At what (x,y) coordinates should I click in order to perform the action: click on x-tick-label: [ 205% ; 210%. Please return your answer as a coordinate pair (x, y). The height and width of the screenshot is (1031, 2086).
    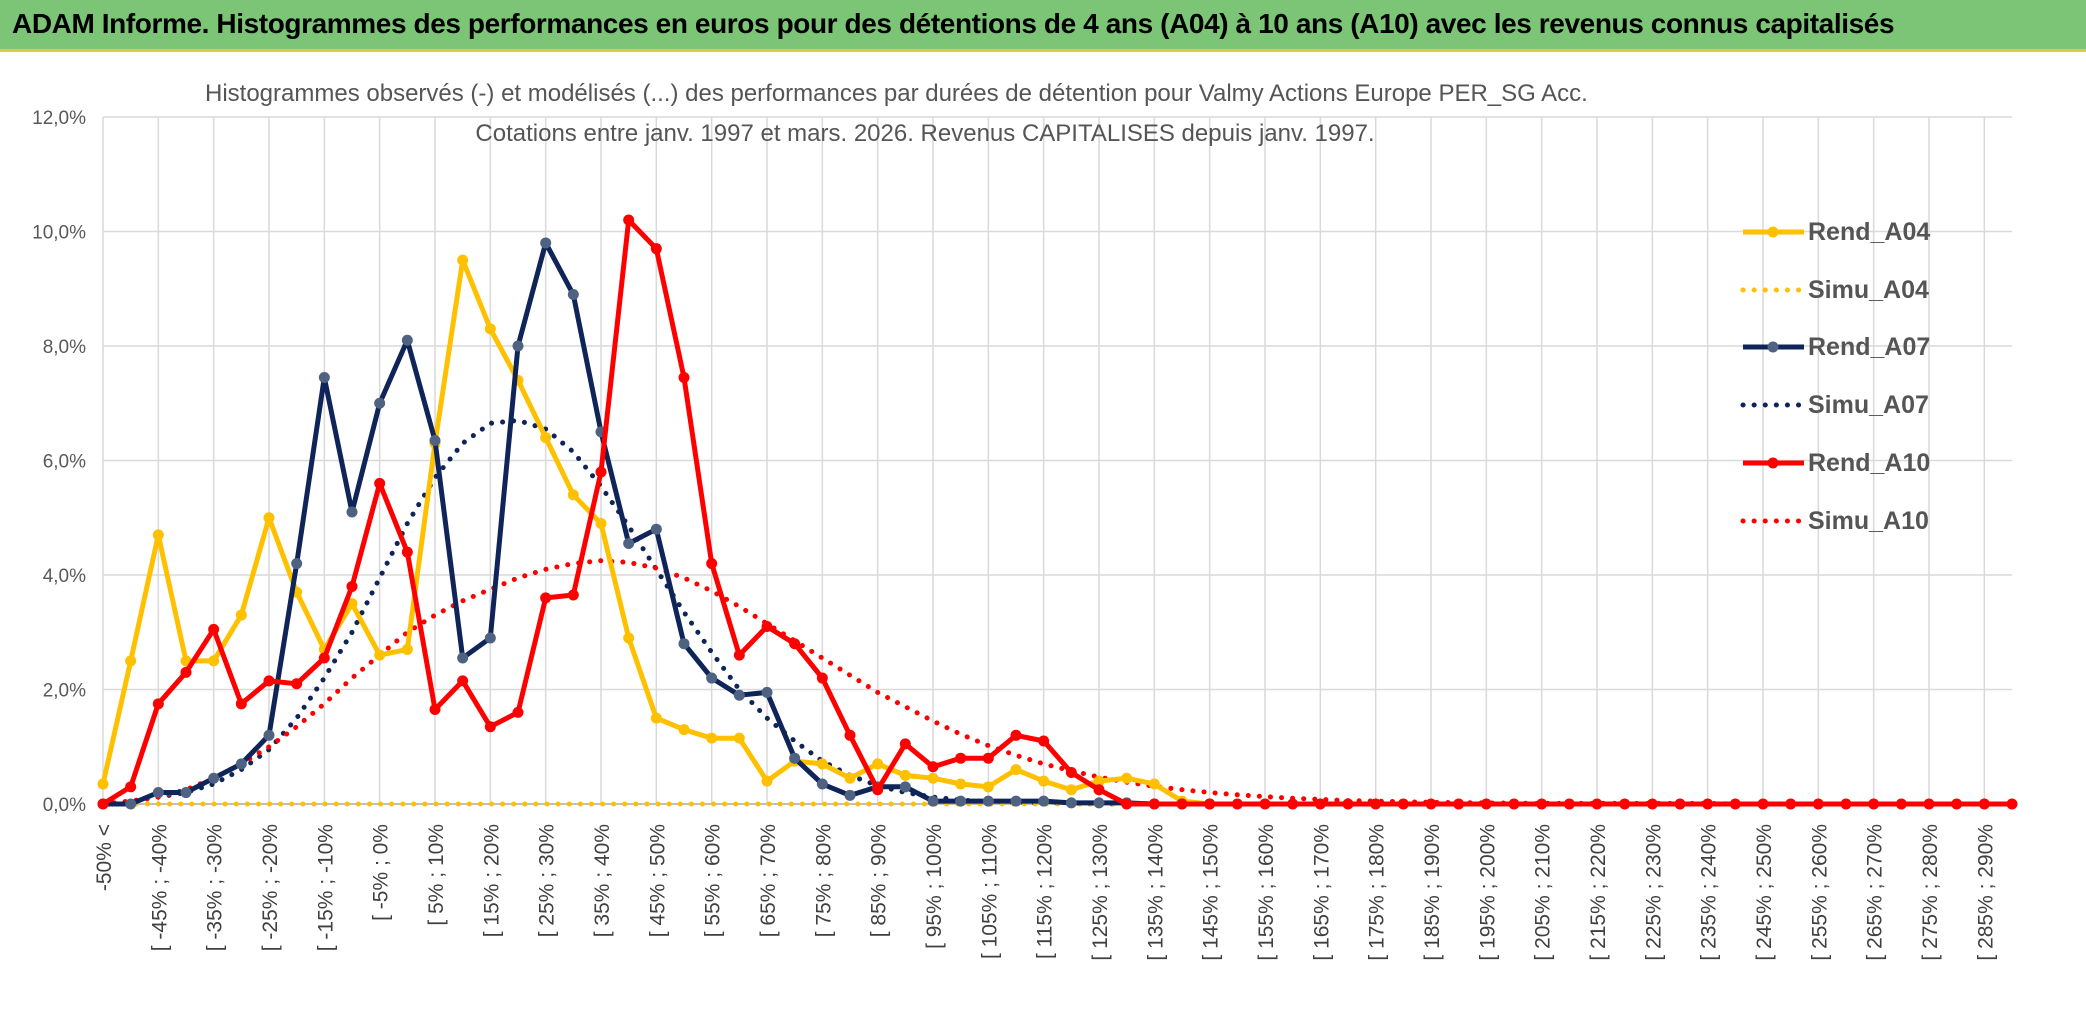
    Looking at the image, I should click on (1543, 892).